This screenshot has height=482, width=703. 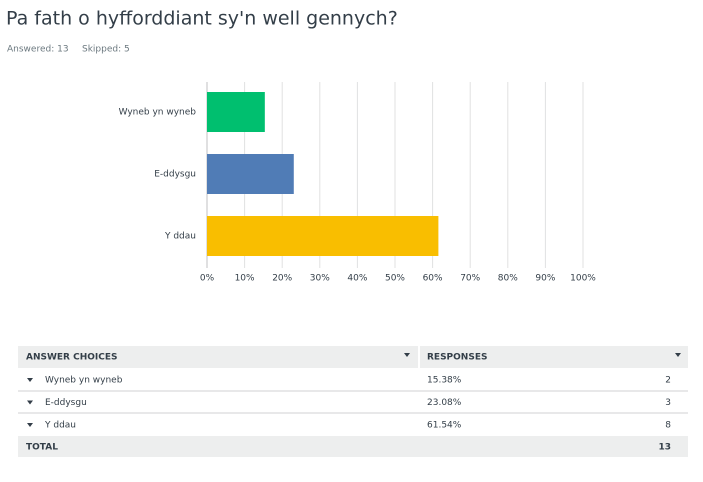 What do you see at coordinates (357, 279) in the screenshot?
I see `x-tick-label: 40%` at bounding box center [357, 279].